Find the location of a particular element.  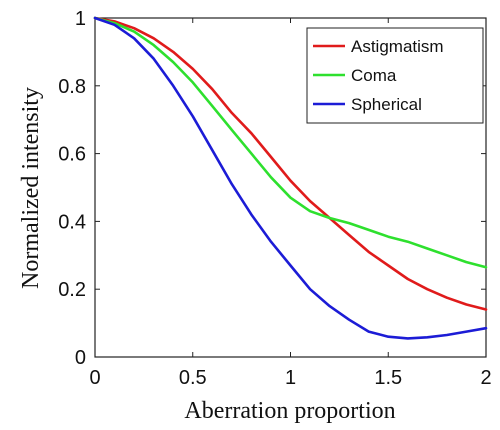

legend-label-spherical: Spherical is located at coordinates (386, 104).